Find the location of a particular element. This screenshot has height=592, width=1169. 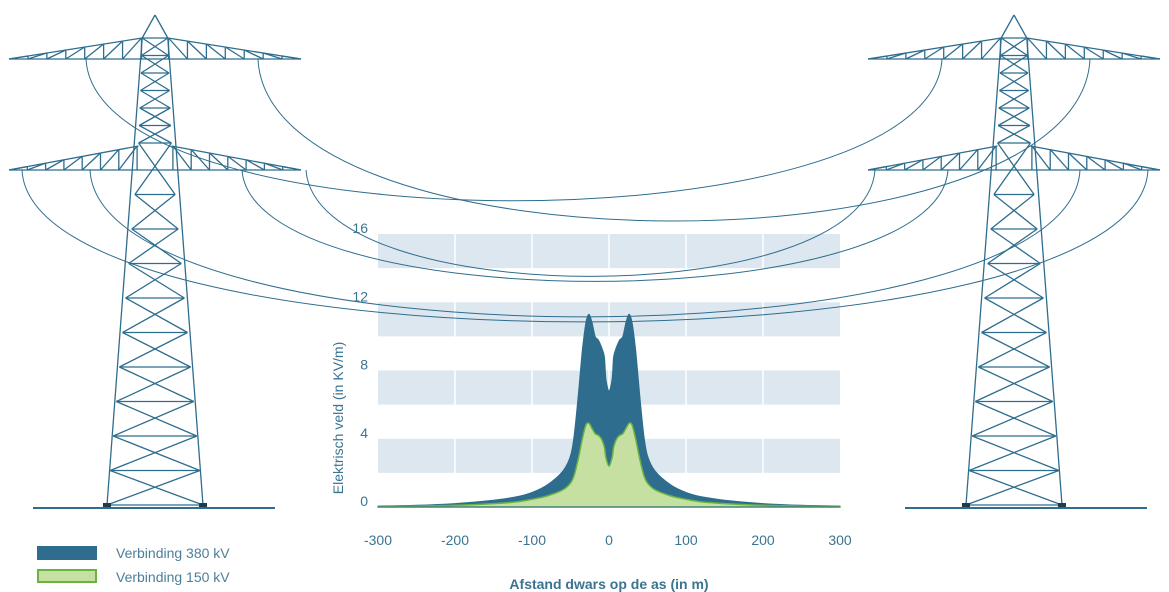

area-series-150kv is located at coordinates (609, 465).